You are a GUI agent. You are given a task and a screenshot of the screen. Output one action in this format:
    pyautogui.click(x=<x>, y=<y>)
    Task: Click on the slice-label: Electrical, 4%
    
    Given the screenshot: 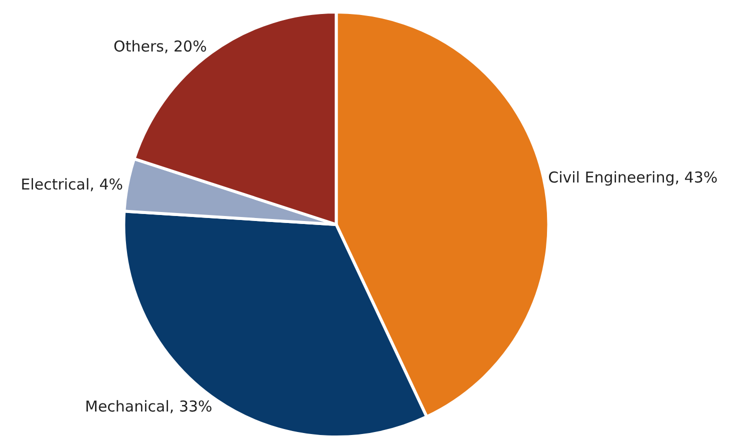 What is the action you would take?
    pyautogui.click(x=71, y=184)
    